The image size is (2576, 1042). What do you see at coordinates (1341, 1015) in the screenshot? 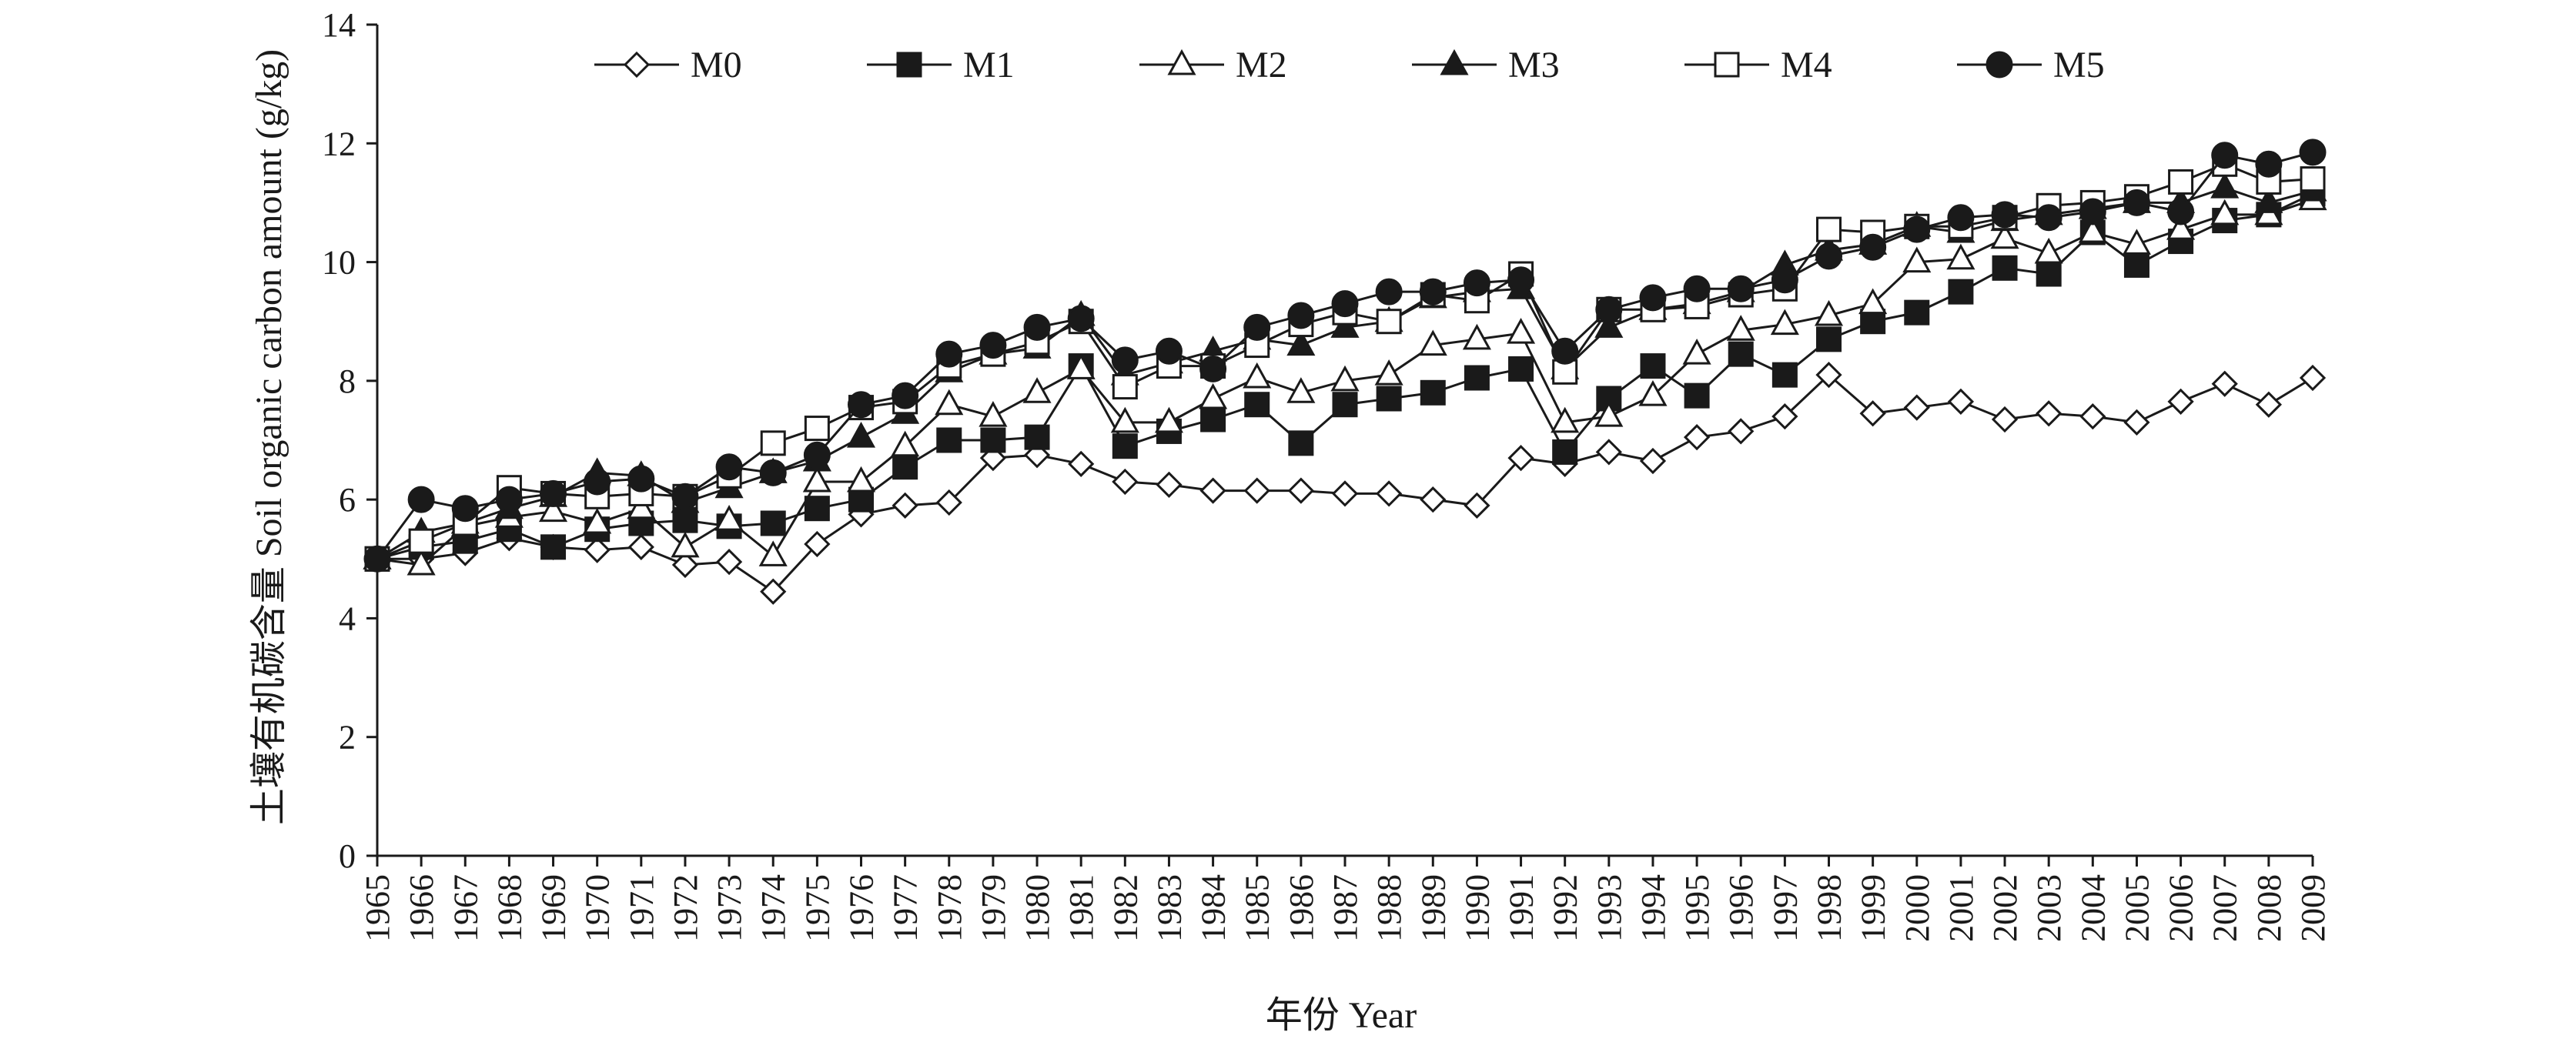
I see `x-axis-title: 年份 Year` at bounding box center [1341, 1015].